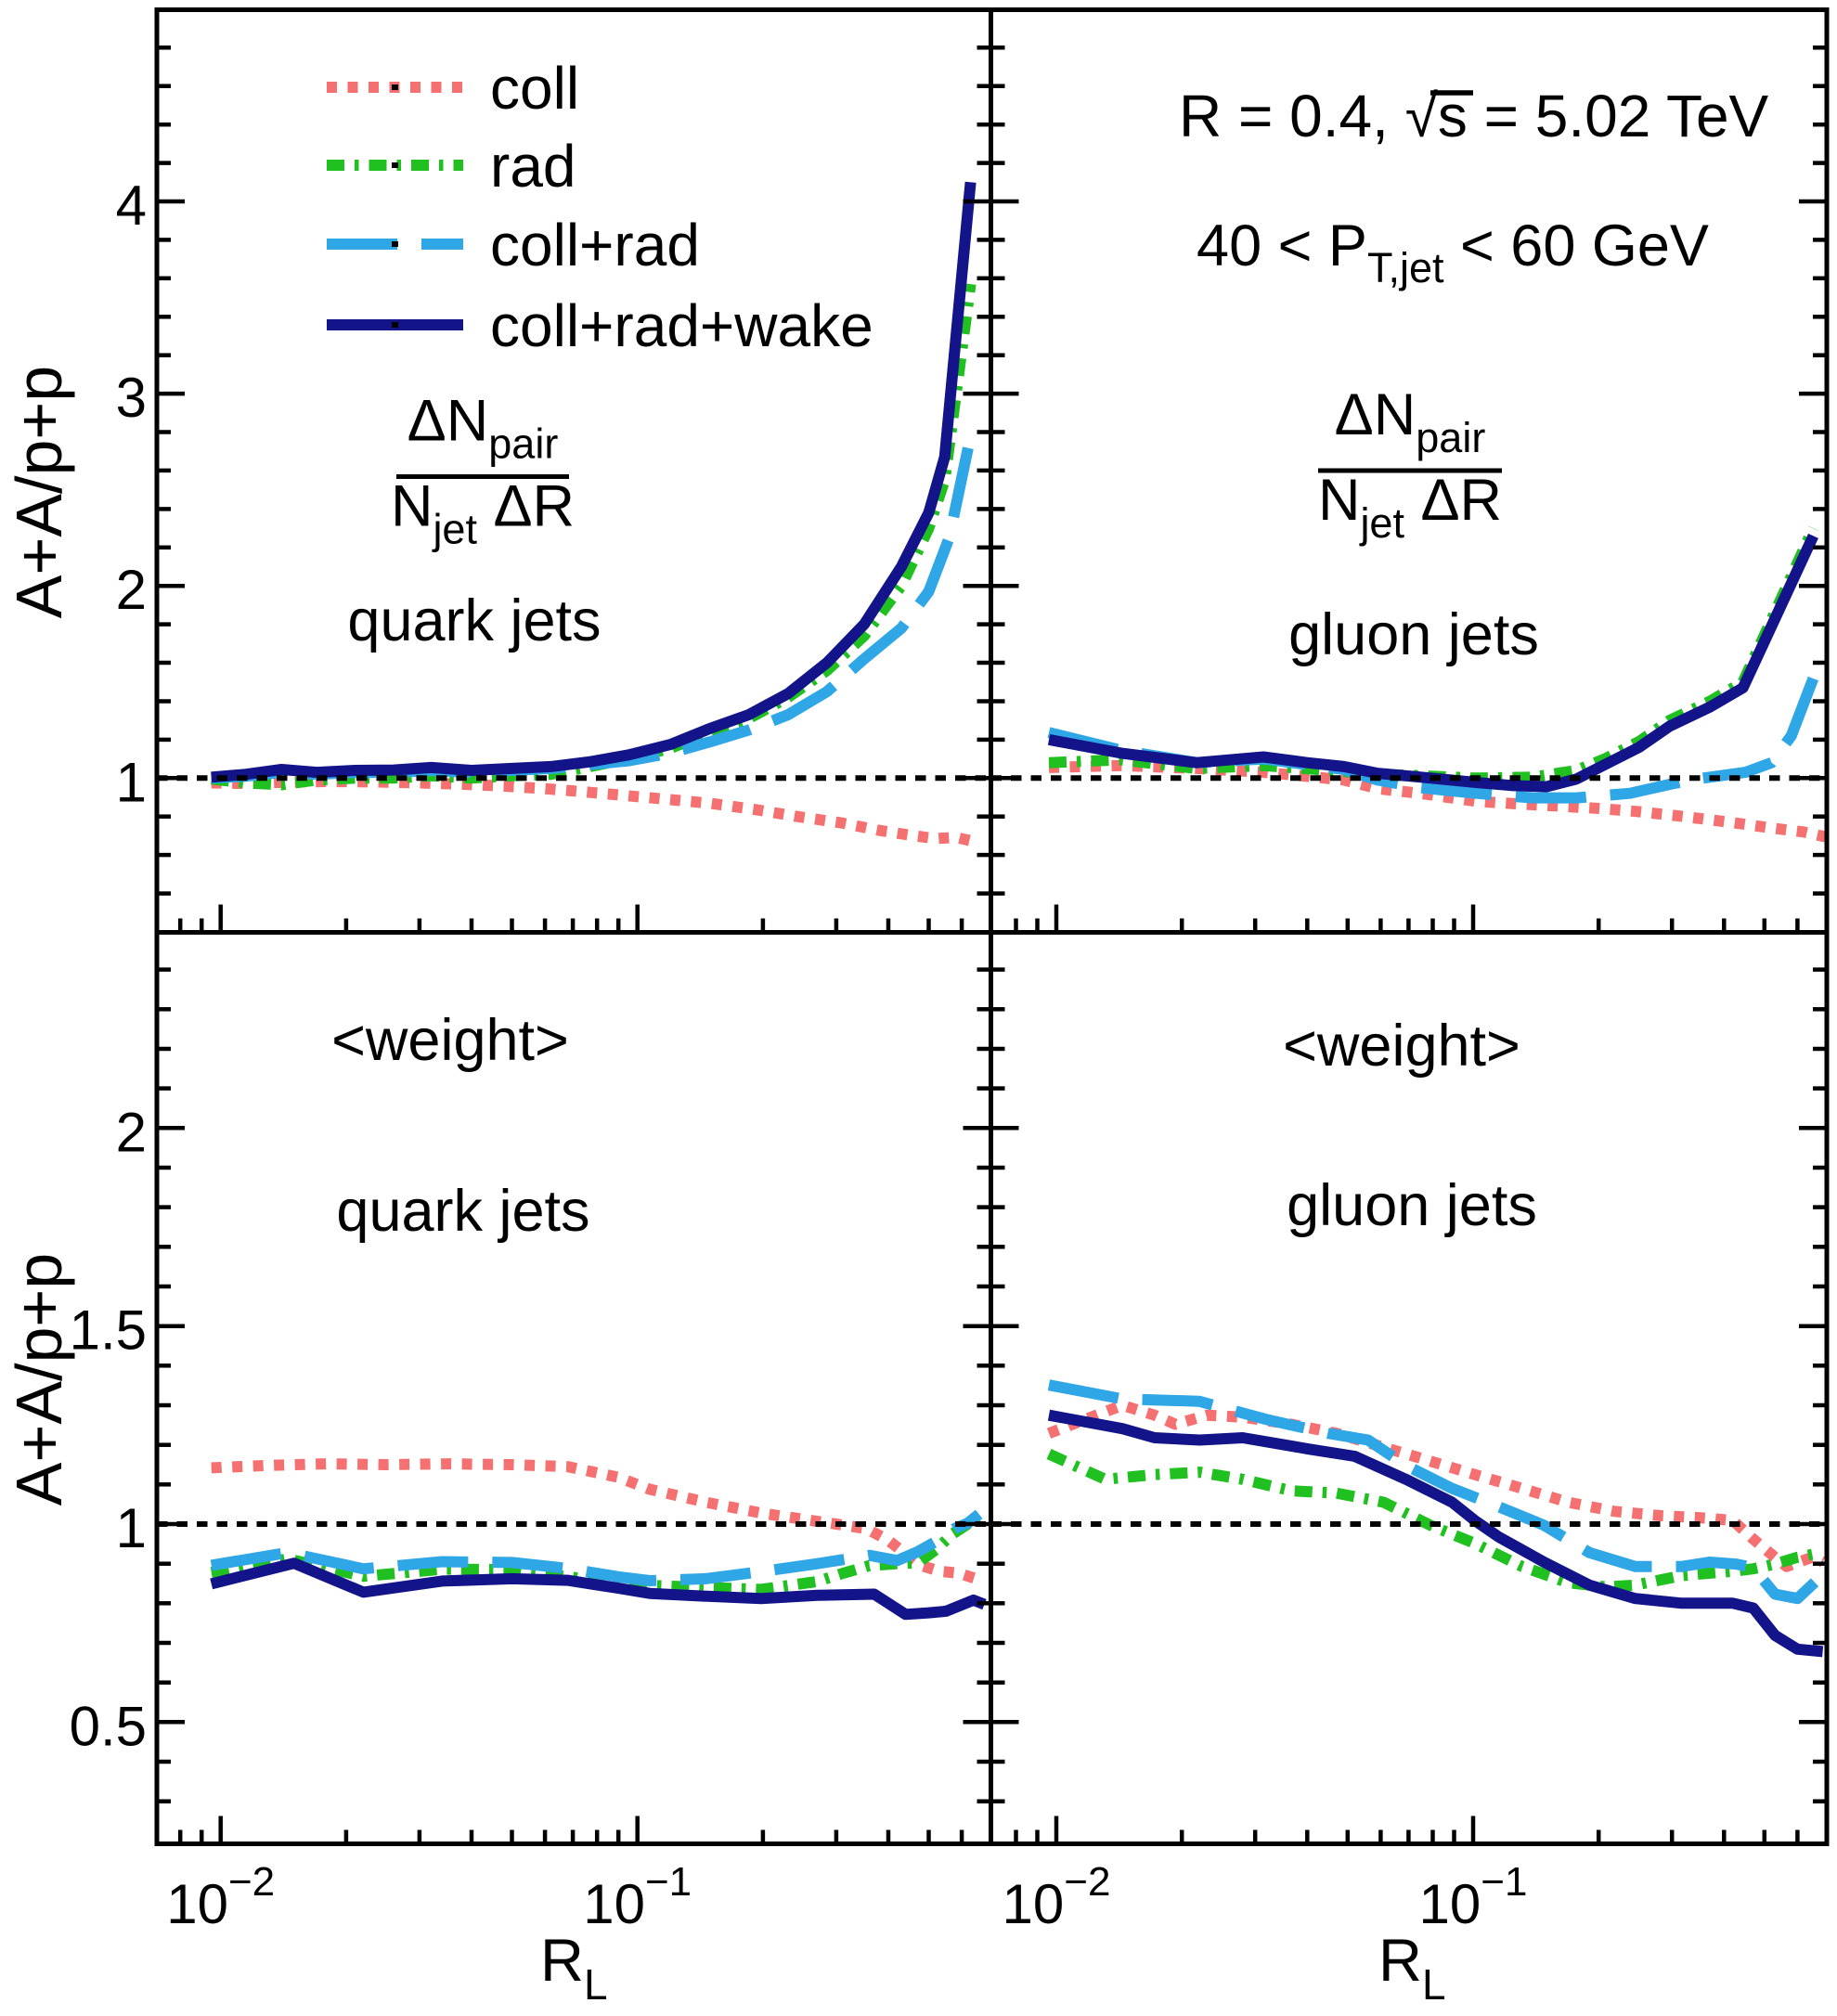  I want to click on svg-text: 0.5, so click(109, 1726).